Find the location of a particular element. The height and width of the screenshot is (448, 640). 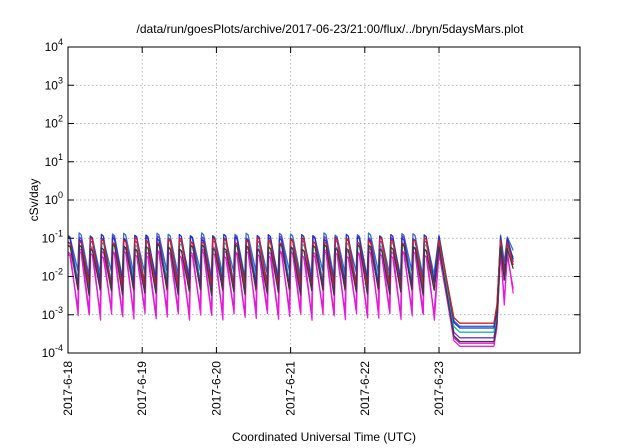

y-tick-label: 10³ is located at coordinates (54, 83).